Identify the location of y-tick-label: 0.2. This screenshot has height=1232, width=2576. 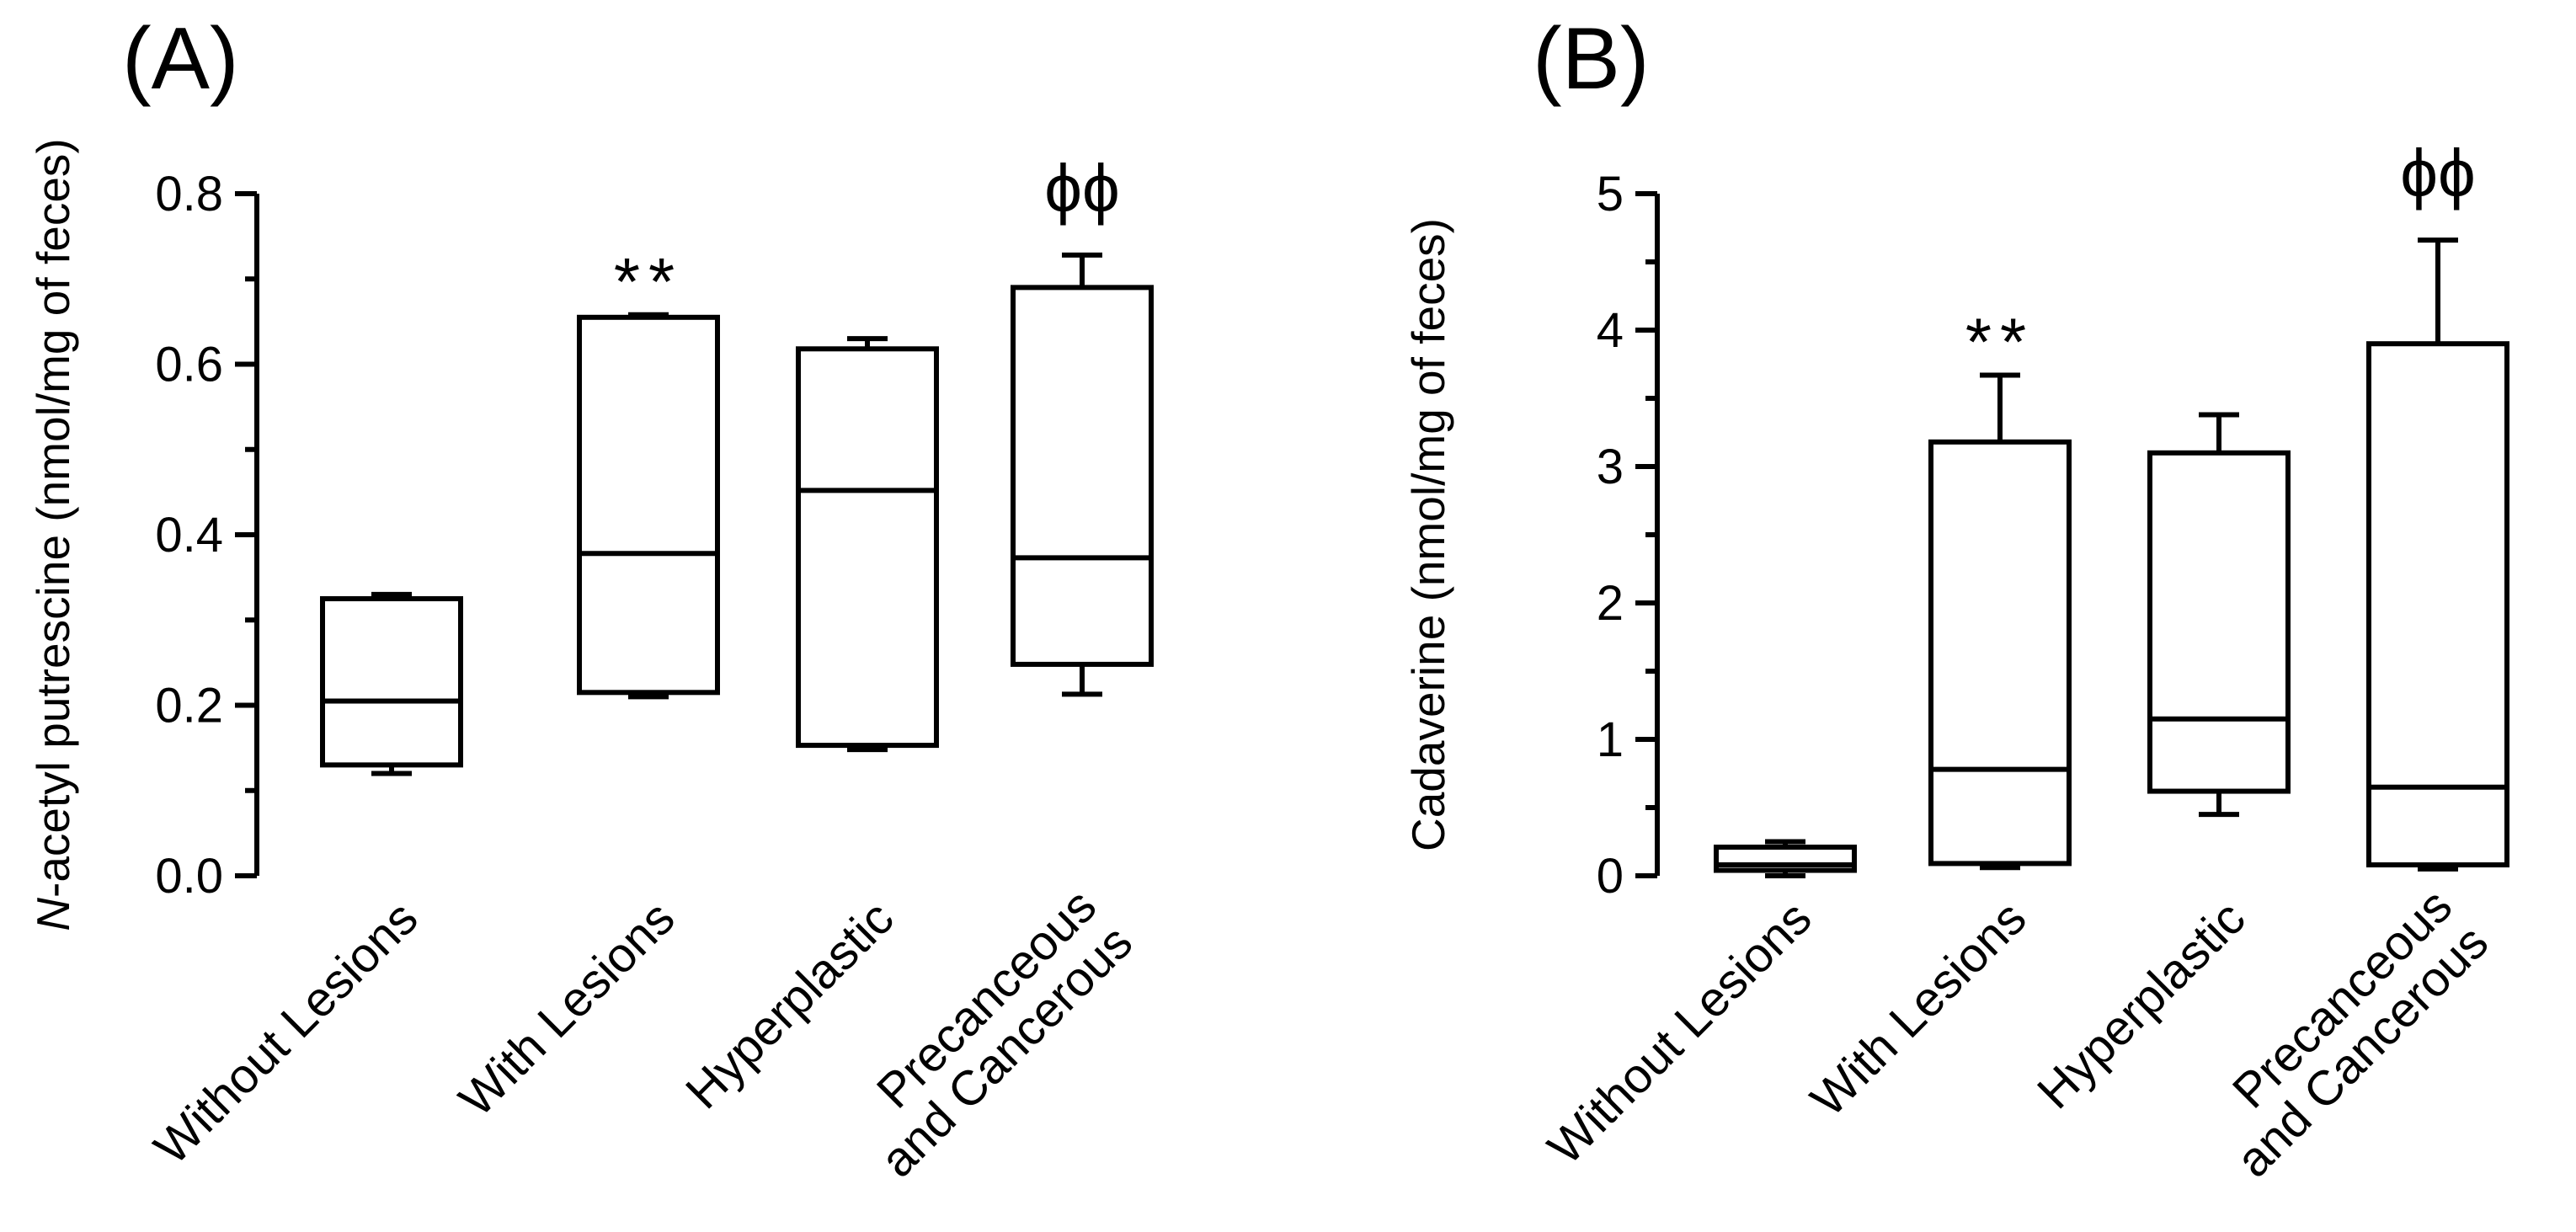
(189, 706).